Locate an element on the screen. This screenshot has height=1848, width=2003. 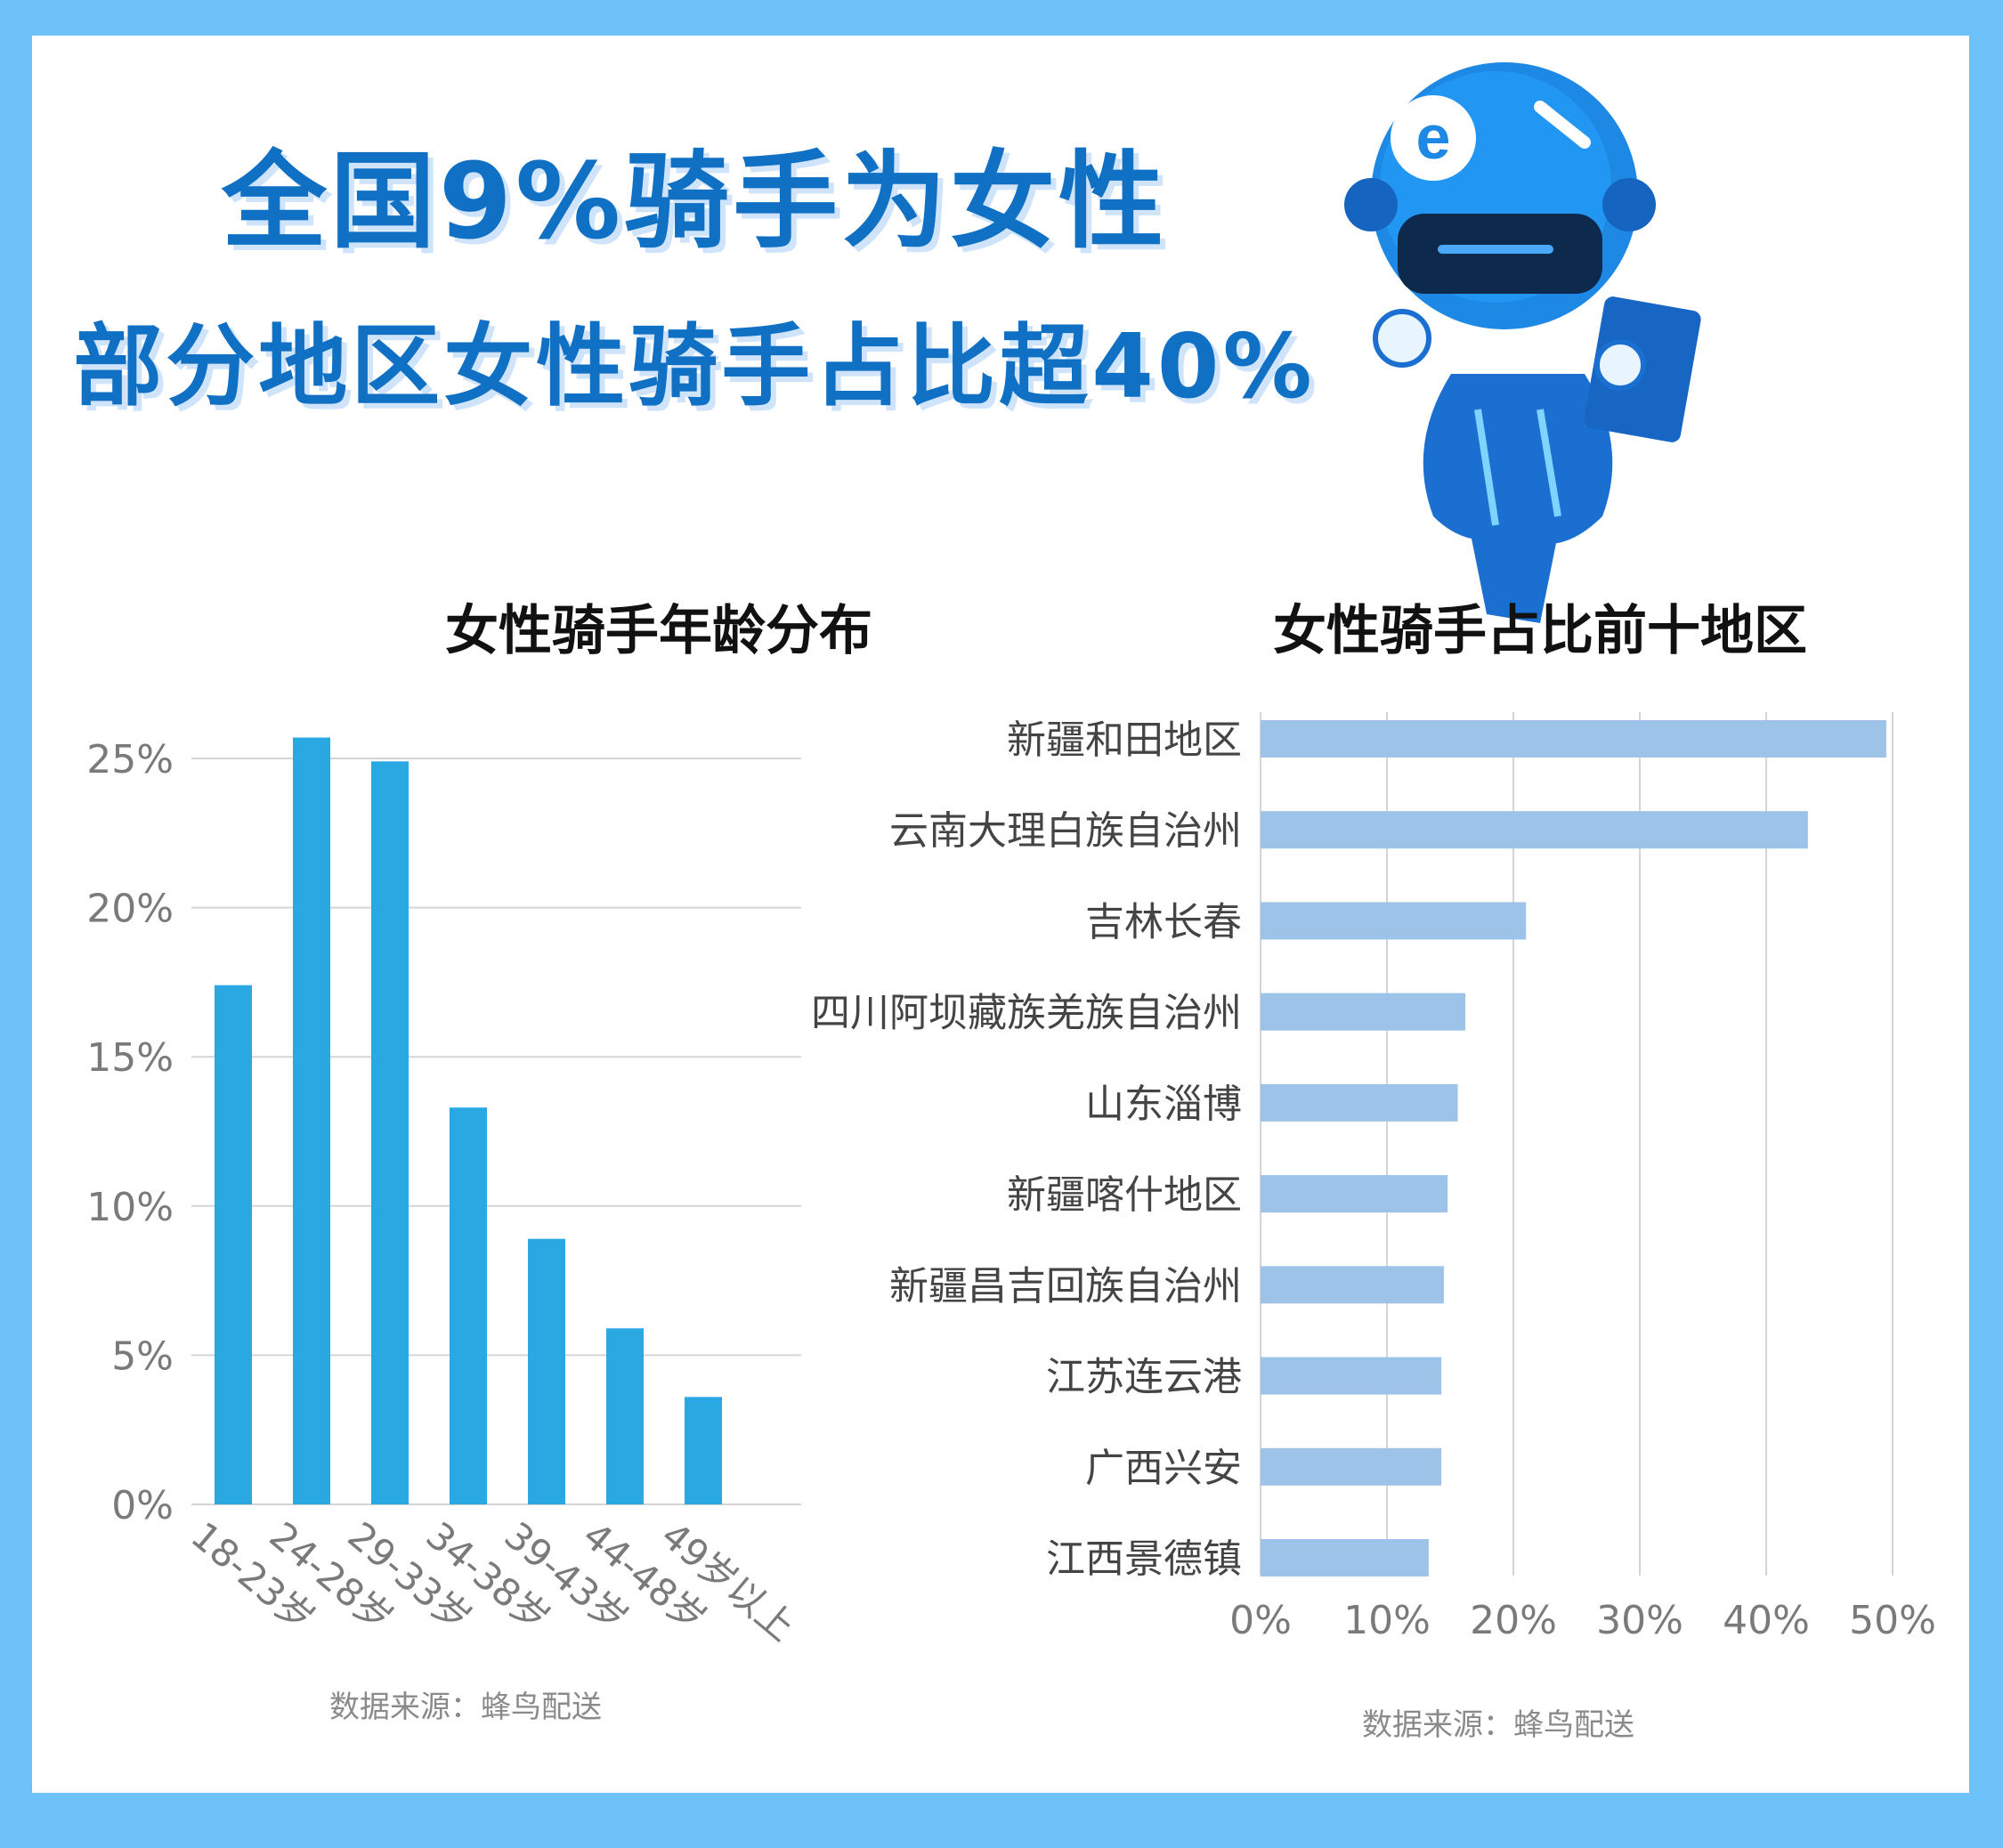
x-tick-label: 40% is located at coordinates (1766, 1620).